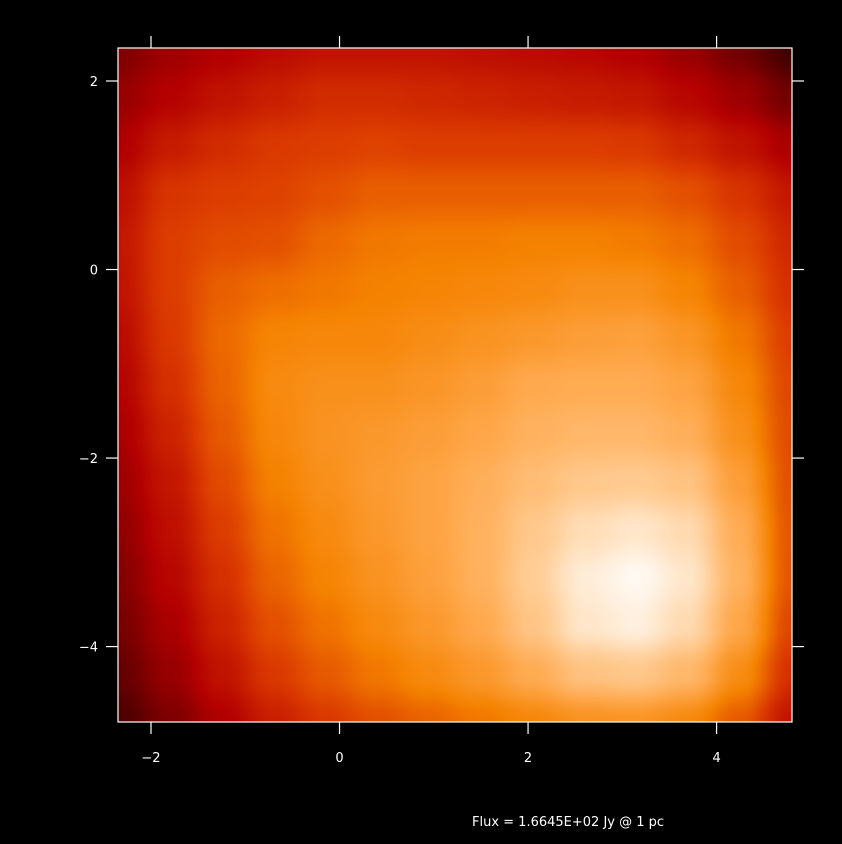  I want to click on y-tick-label: 0, so click(94, 271).